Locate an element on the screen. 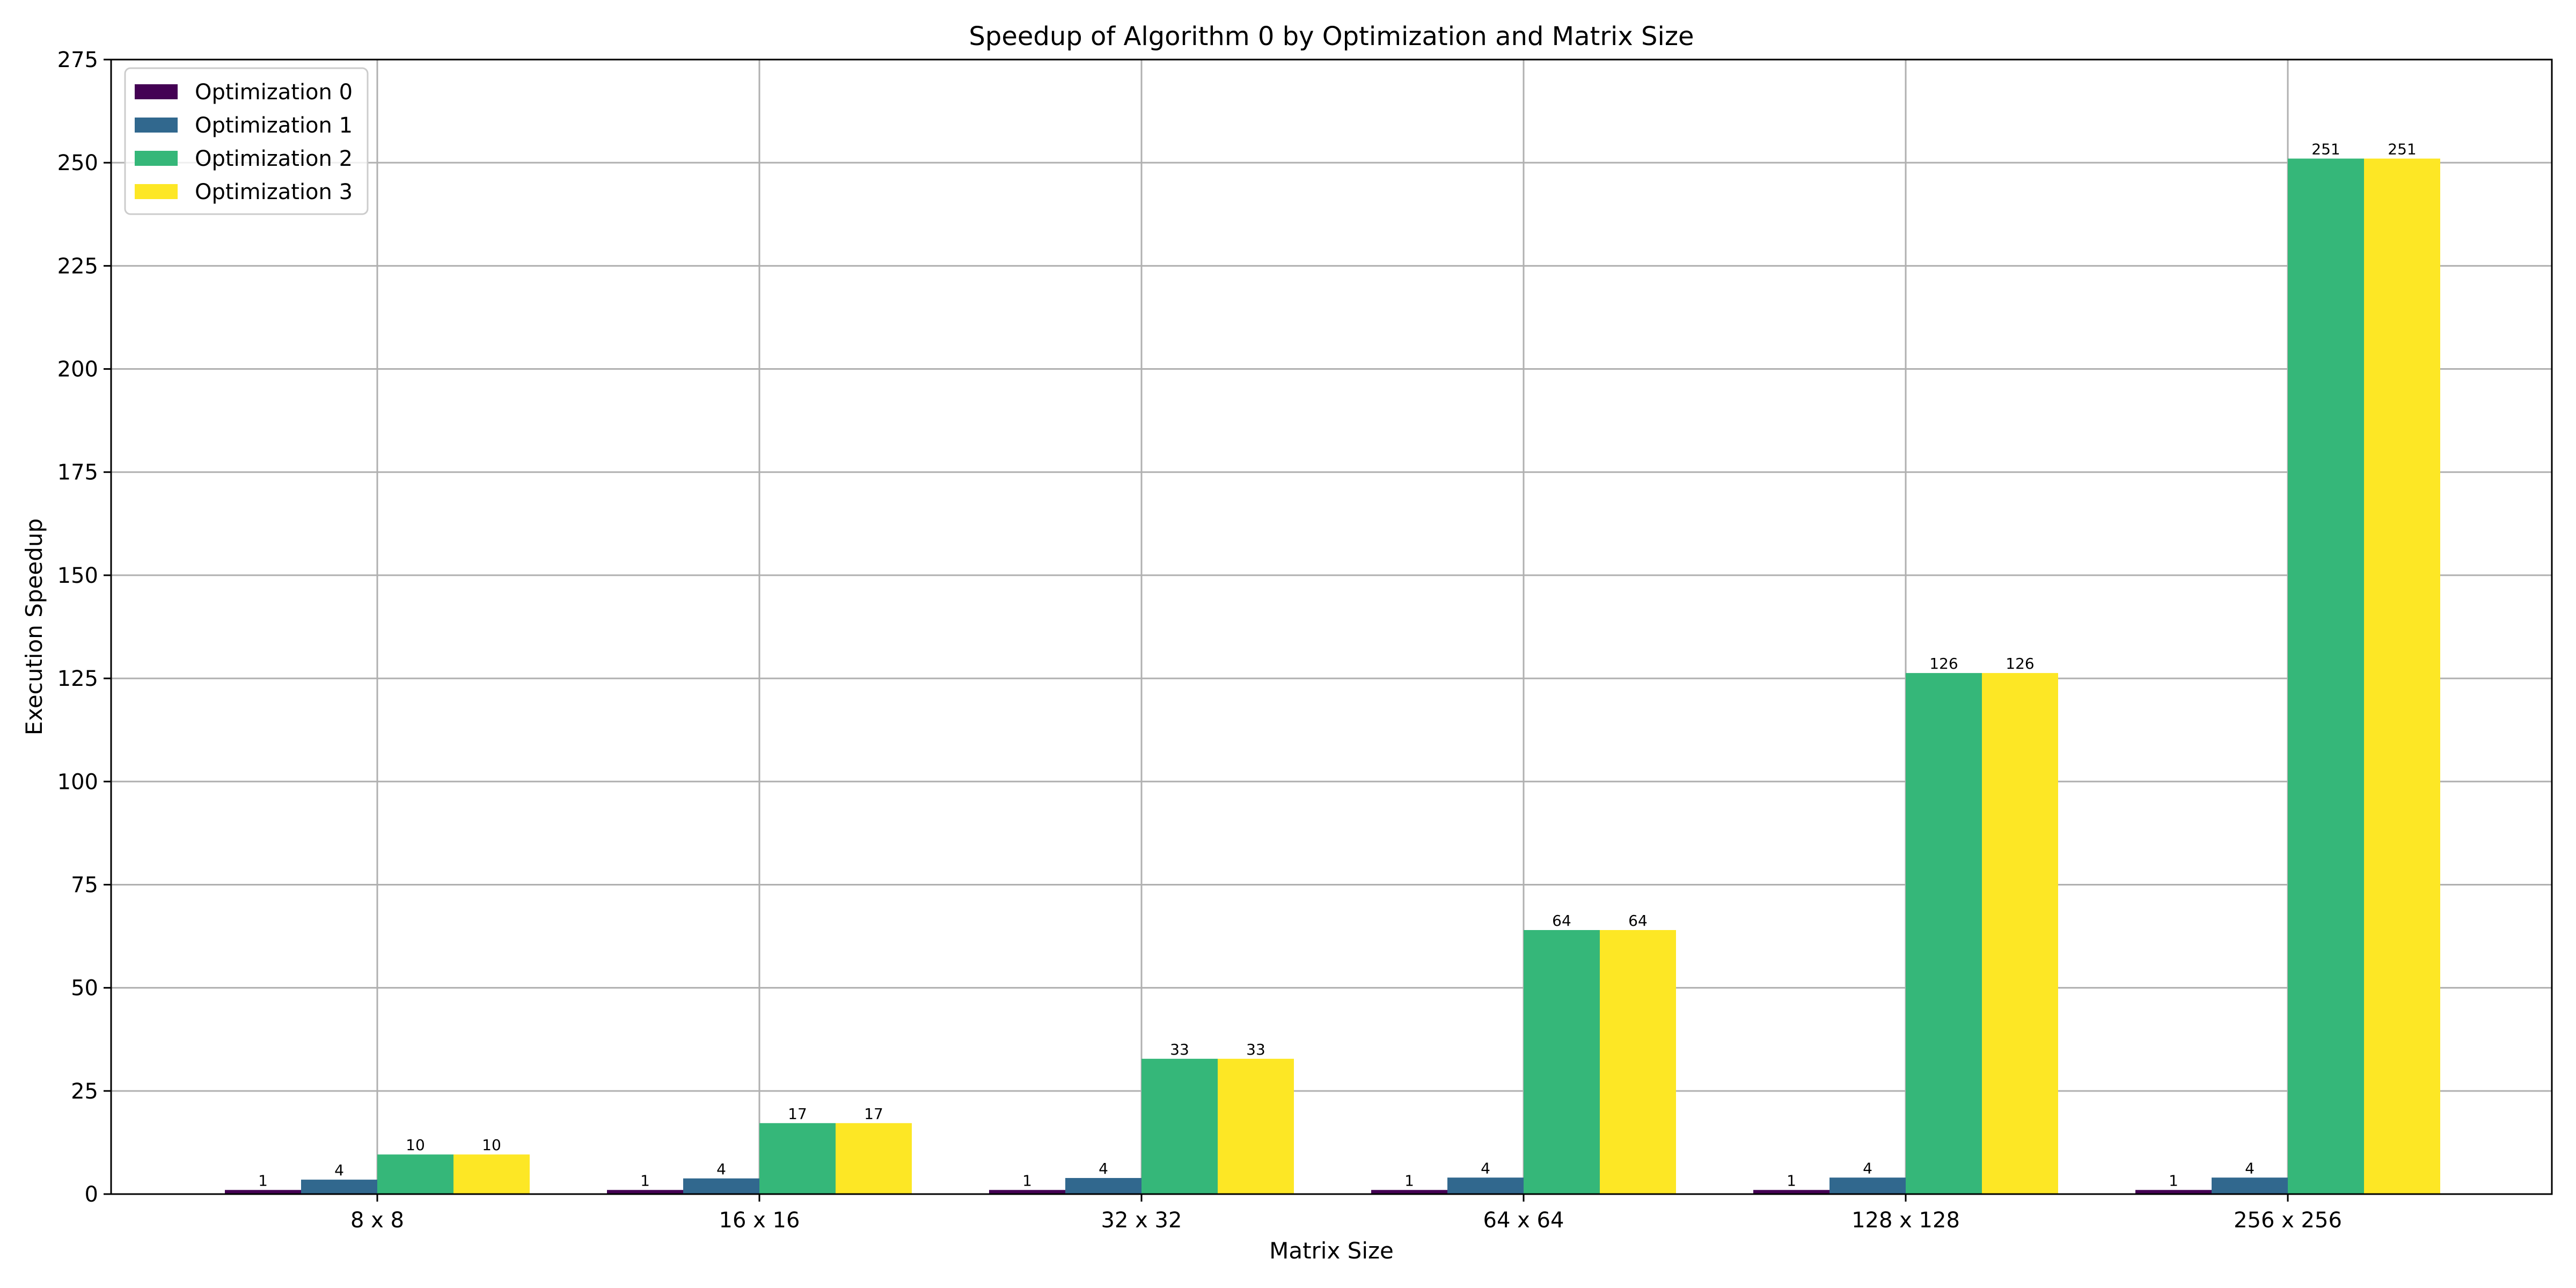  y-tick-label: 125 is located at coordinates (77, 679).